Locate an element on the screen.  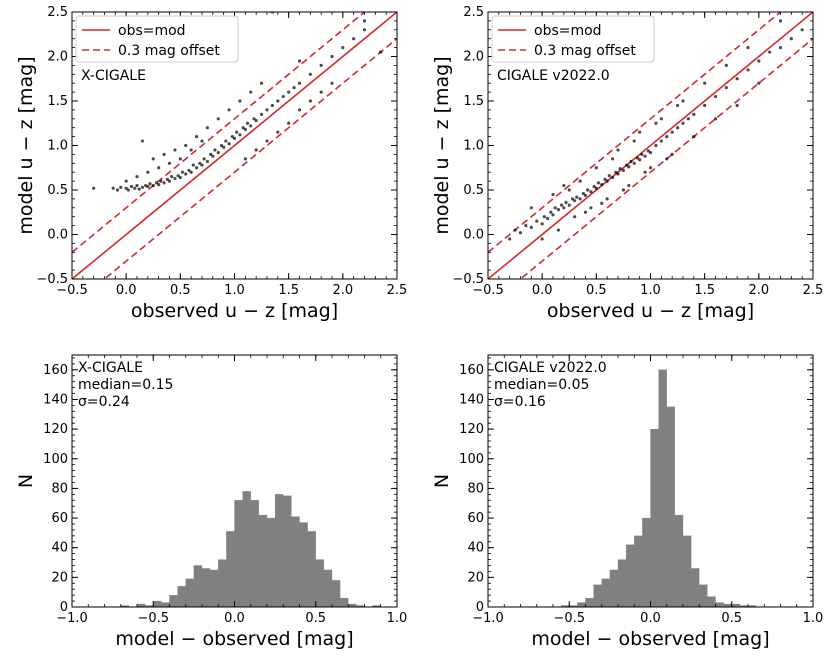
y-tick-label: 160 is located at coordinates (55, 370).